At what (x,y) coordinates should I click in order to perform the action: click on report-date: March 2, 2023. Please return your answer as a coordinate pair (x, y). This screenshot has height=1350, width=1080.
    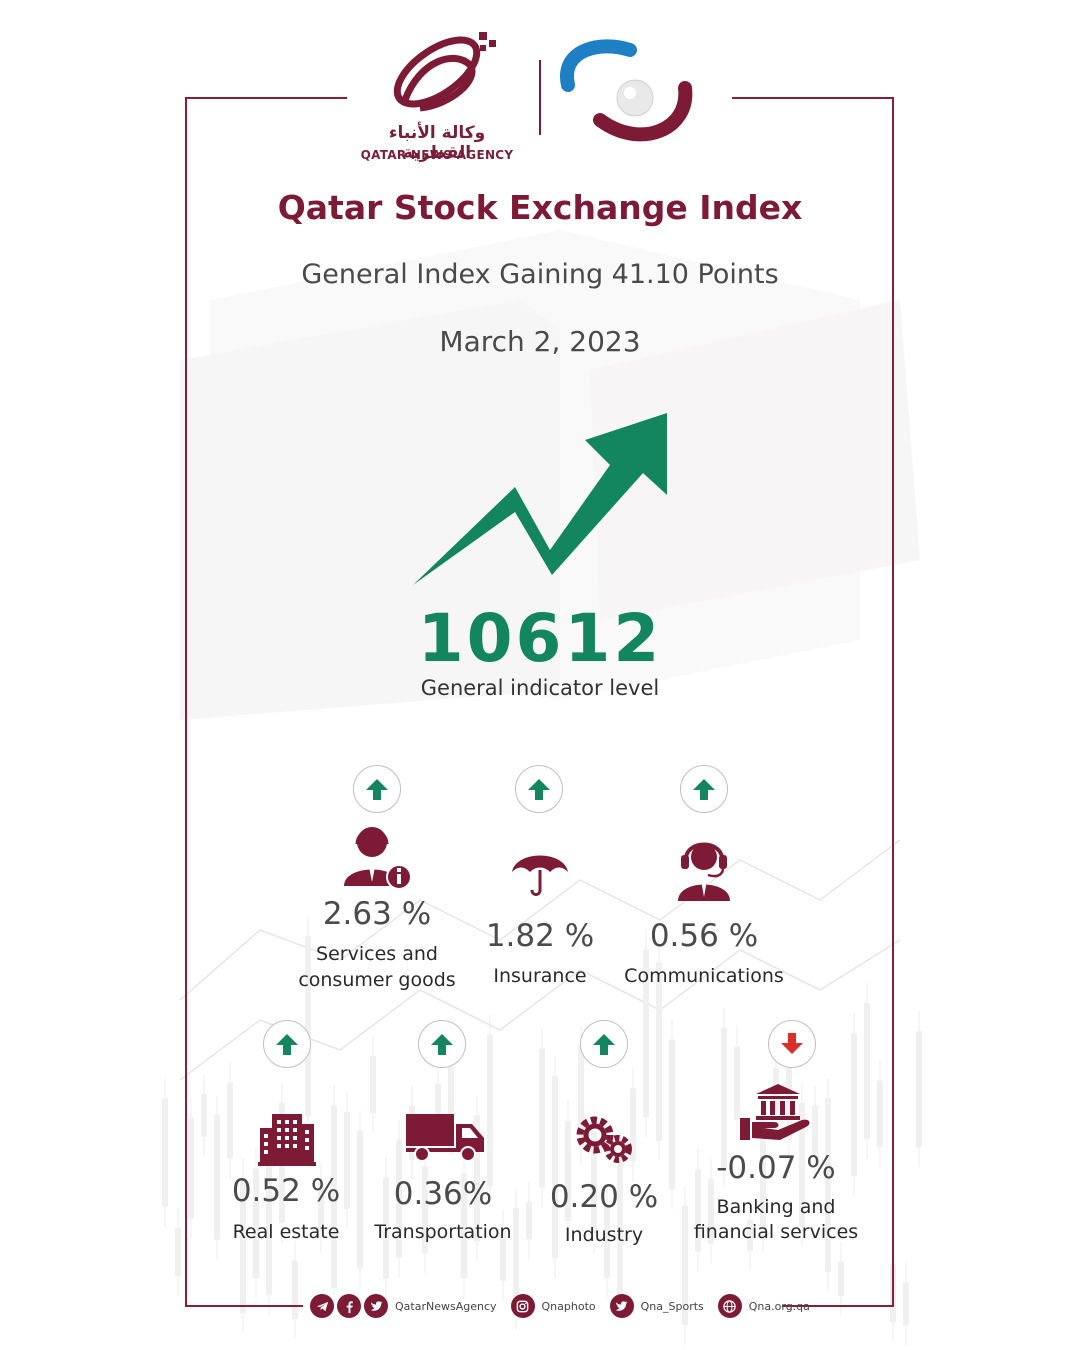
    Looking at the image, I should click on (540, 341).